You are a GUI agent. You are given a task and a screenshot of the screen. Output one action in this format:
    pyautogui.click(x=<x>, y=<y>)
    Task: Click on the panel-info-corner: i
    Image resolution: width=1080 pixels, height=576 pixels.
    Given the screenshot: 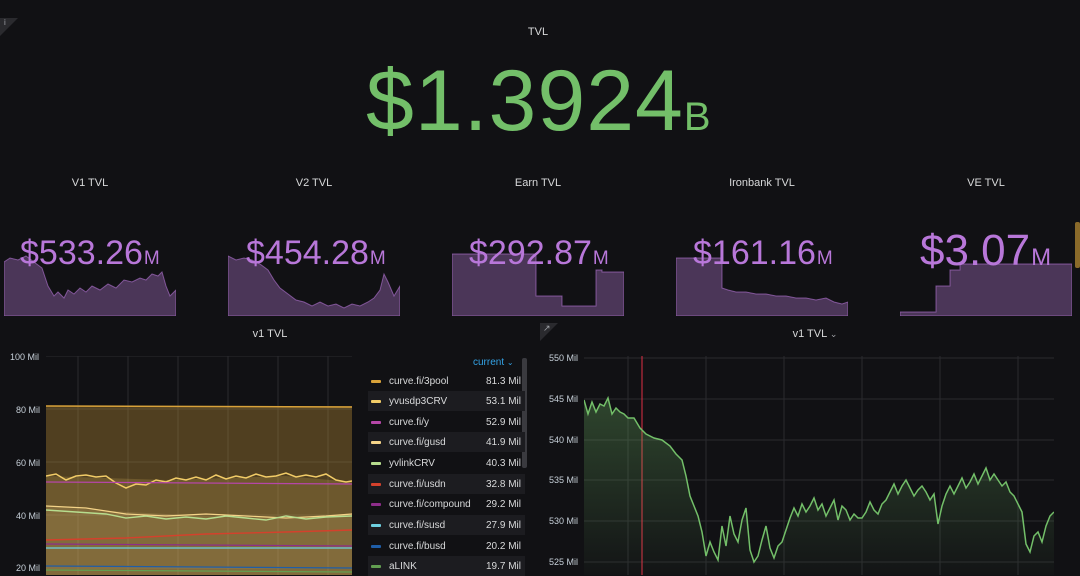 What is the action you would take?
    pyautogui.click(x=9, y=27)
    